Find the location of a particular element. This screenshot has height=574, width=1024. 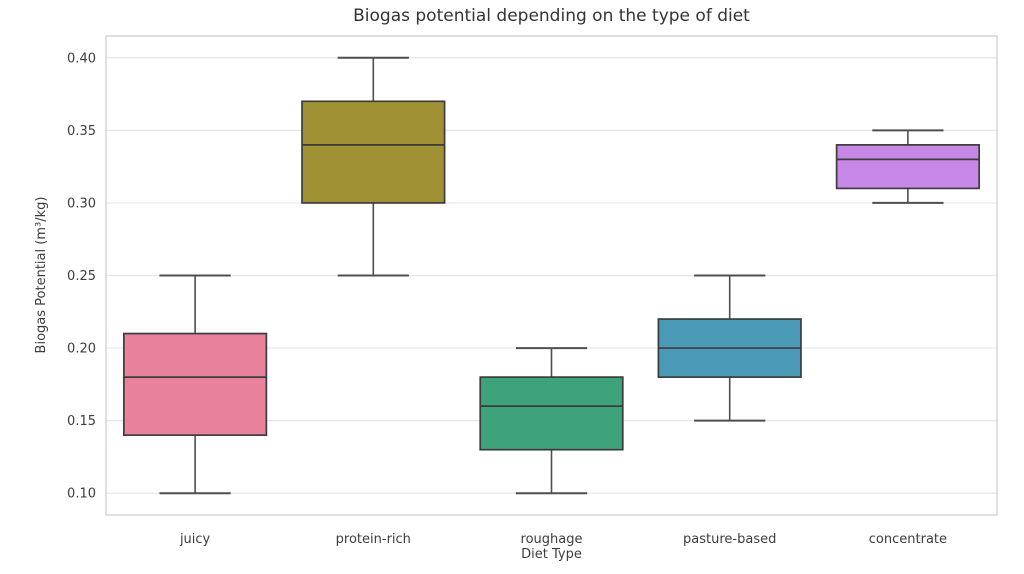

boxplot-roughage is located at coordinates (551, 421).